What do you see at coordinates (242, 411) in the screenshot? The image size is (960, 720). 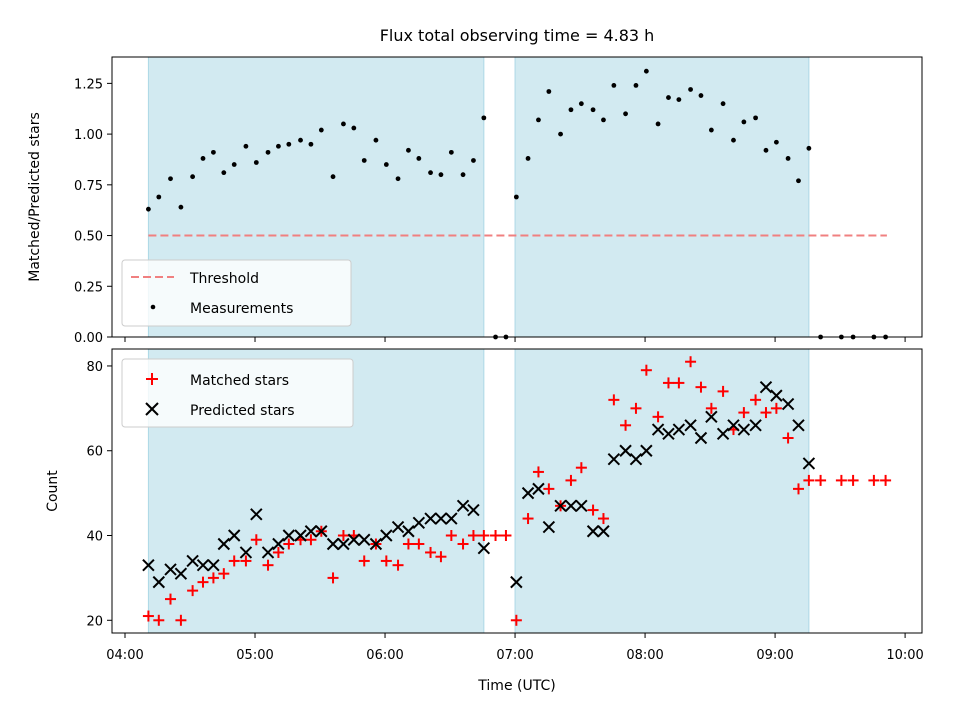 I see `predicted-legend-label: Predicted stars` at bounding box center [242, 411].